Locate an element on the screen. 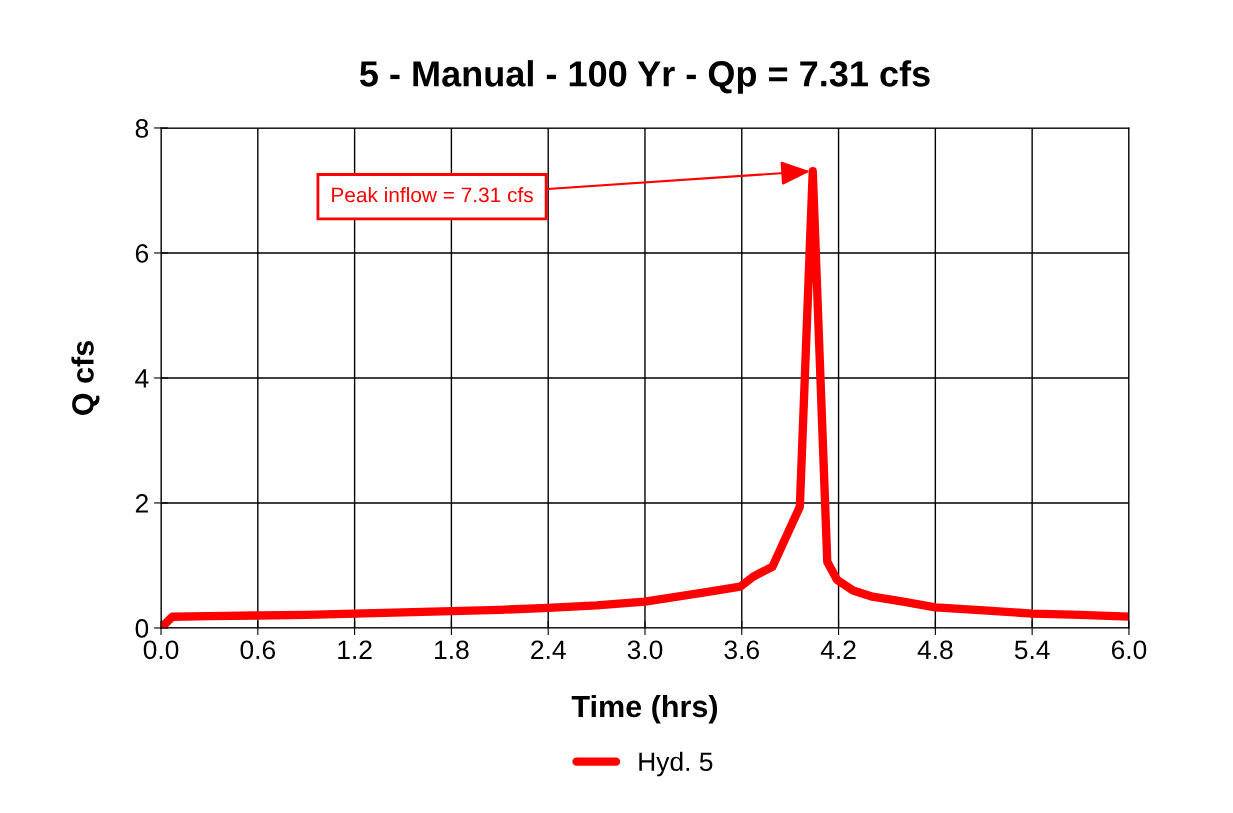 Image resolution: width=1233 pixels, height=813 pixels. y-tick-label: 2 is located at coordinates (141, 503).